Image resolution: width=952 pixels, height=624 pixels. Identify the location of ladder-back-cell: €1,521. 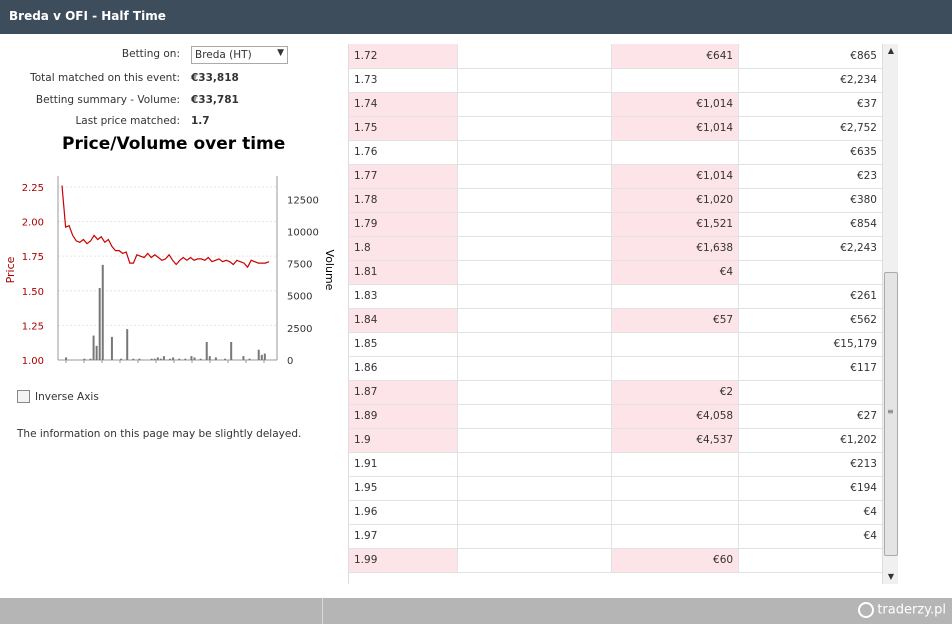
(675, 224).